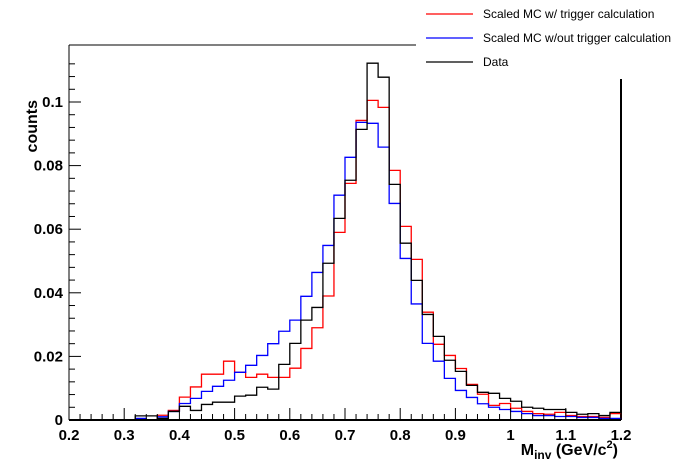 The image size is (689, 467). I want to click on y-tick-label: 0, so click(59, 420).